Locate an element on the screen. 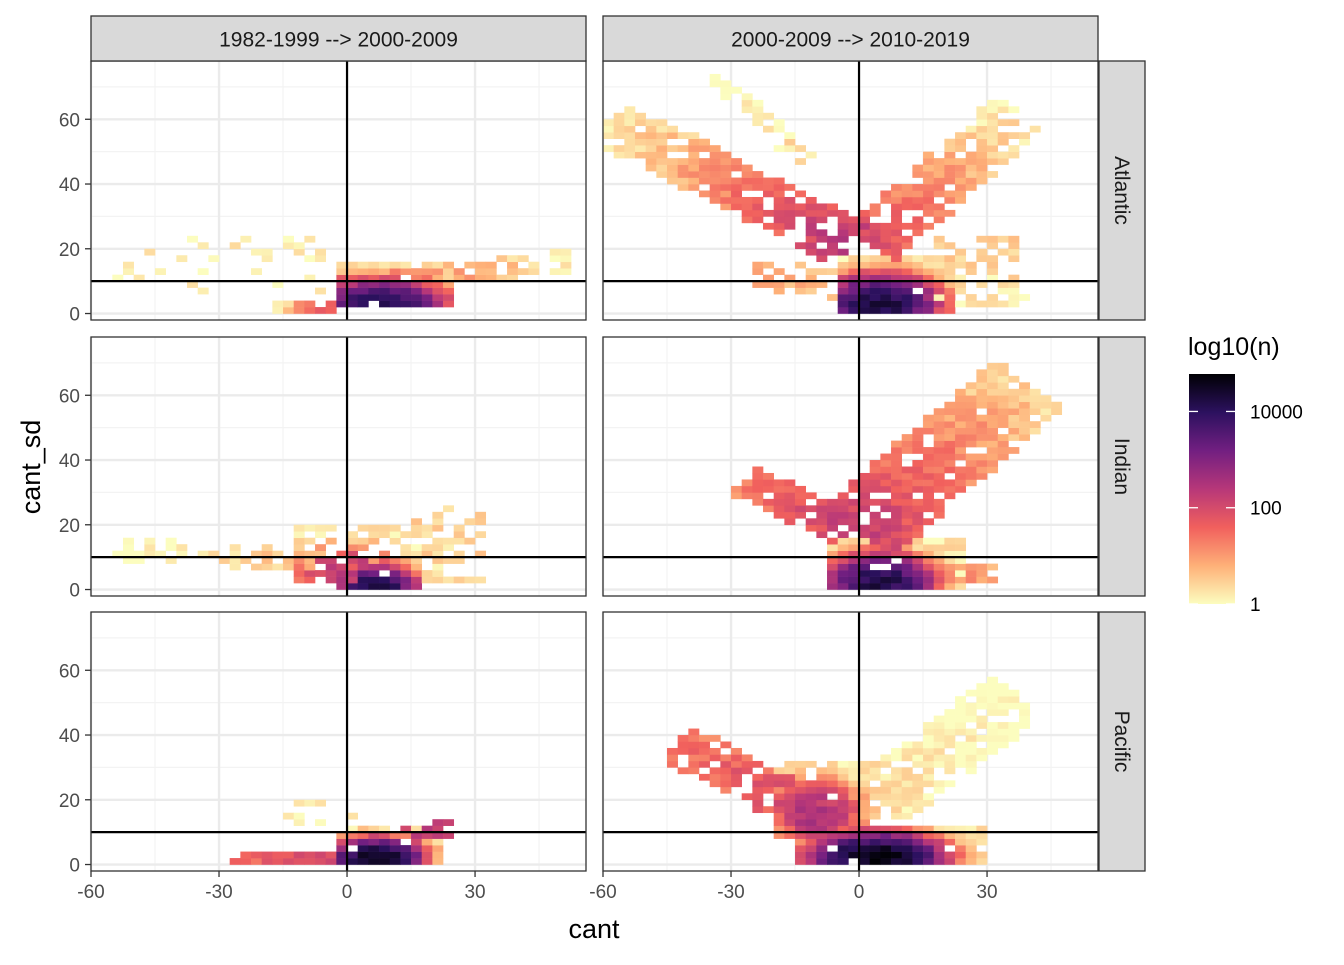 This screenshot has height=965, width=1344. panel-border is located at coordinates (338, 466).